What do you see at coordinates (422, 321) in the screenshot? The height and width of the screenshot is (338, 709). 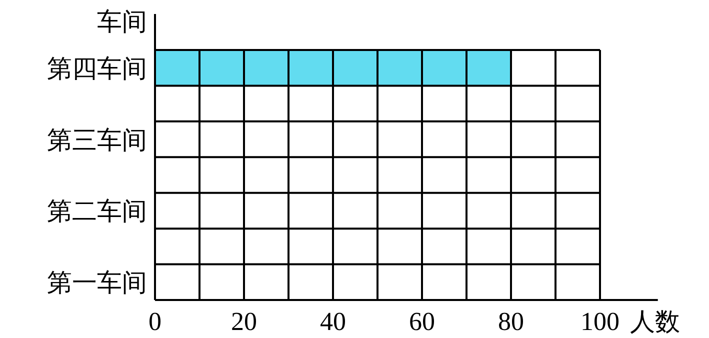 I see `x-tick-label: 60` at bounding box center [422, 321].